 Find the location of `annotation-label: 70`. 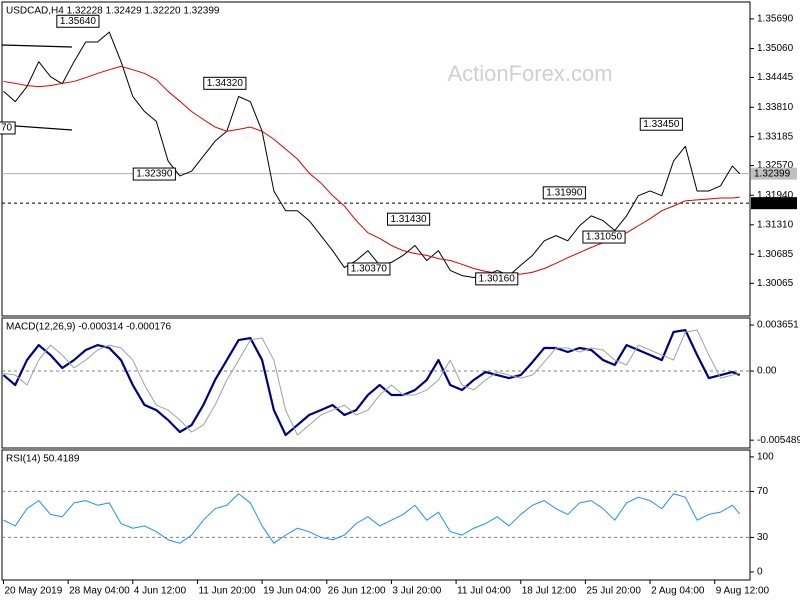

annotation-label: 70 is located at coordinates (7, 128).